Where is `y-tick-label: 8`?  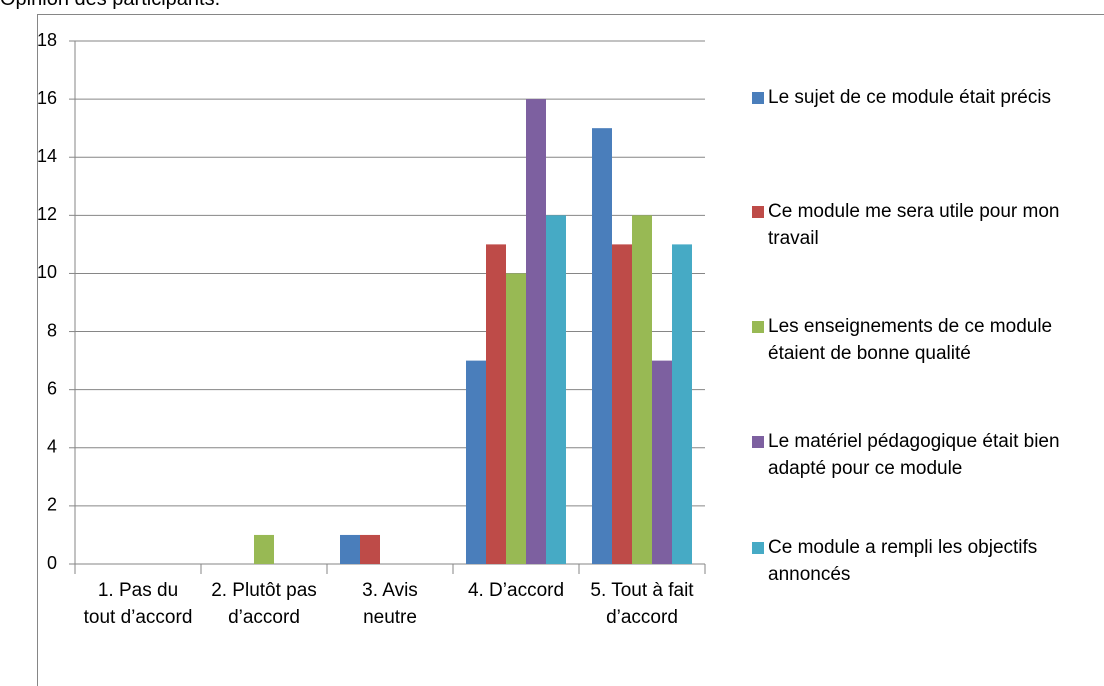 y-tick-label: 8 is located at coordinates (52, 330).